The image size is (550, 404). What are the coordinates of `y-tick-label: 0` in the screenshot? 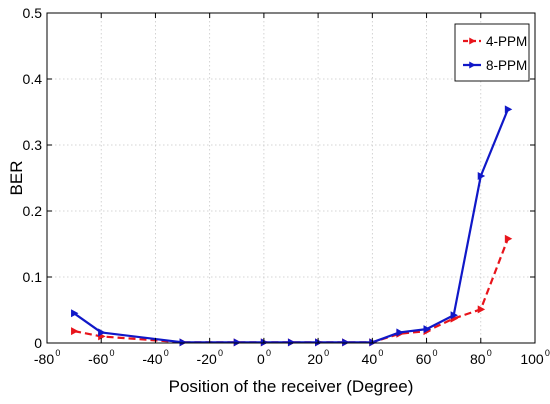 It's located at (38, 343).